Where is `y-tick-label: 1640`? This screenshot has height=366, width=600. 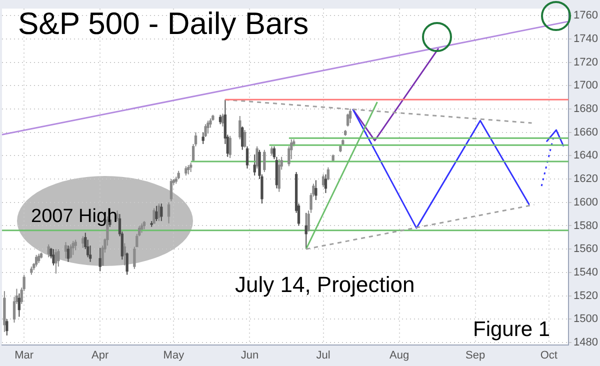 y-tick-label: 1640 is located at coordinates (586, 156).